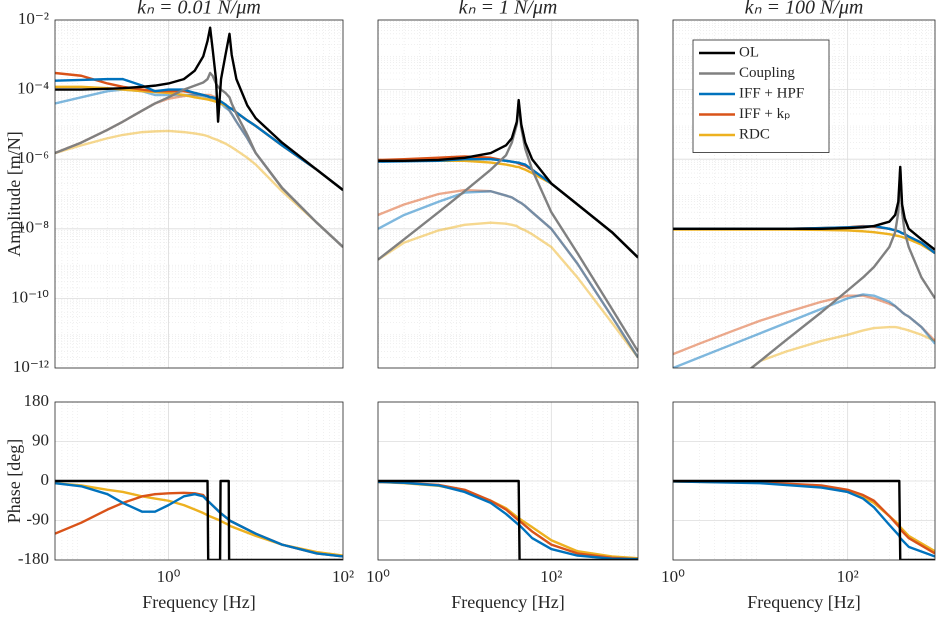  I want to click on y-tick-label: 10⁻⁴, so click(33, 88).